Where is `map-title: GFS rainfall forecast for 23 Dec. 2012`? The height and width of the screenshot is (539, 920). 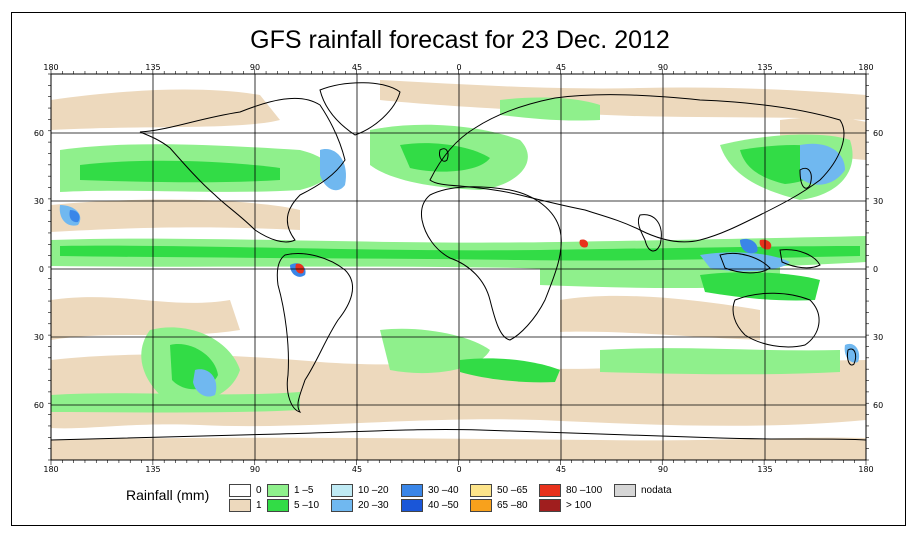 map-title: GFS rainfall forecast for 23 Dec. 2012 is located at coordinates (460, 40).